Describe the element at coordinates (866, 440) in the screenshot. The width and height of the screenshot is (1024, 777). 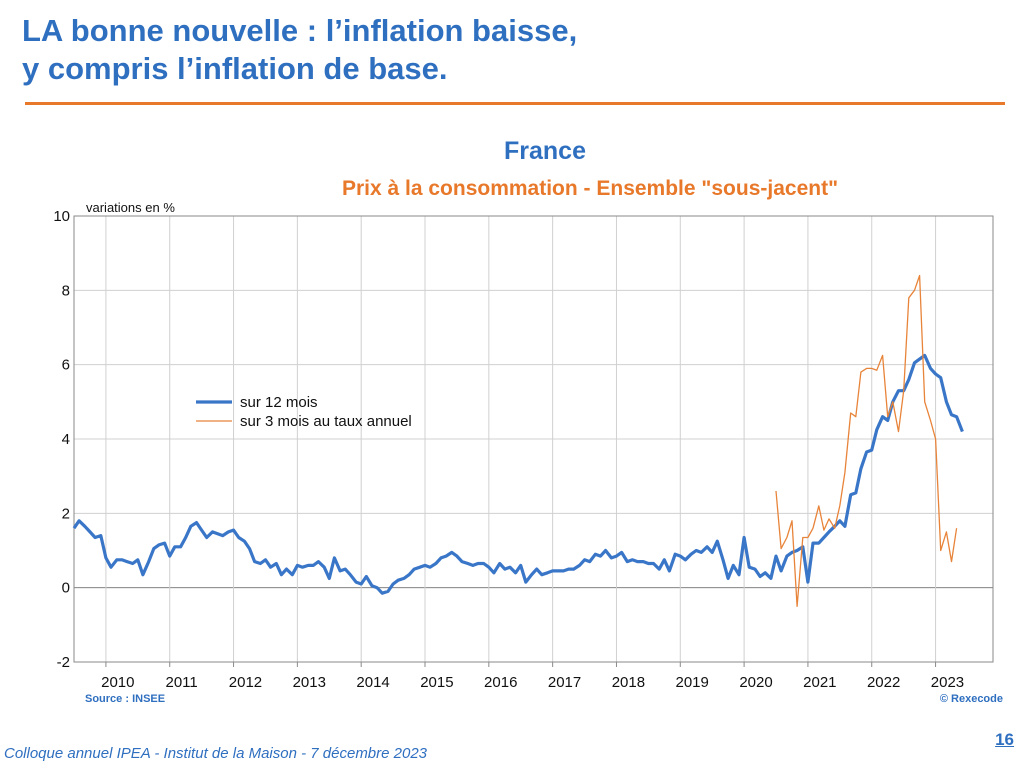
I see `series-line-3-mois` at that location.